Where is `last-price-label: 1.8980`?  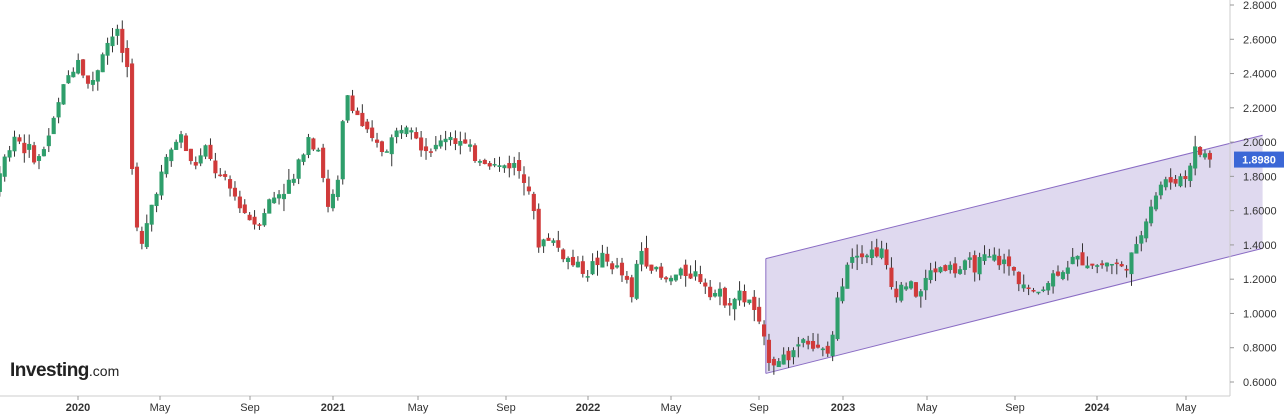 last-price-label: 1.8980 is located at coordinates (1259, 161).